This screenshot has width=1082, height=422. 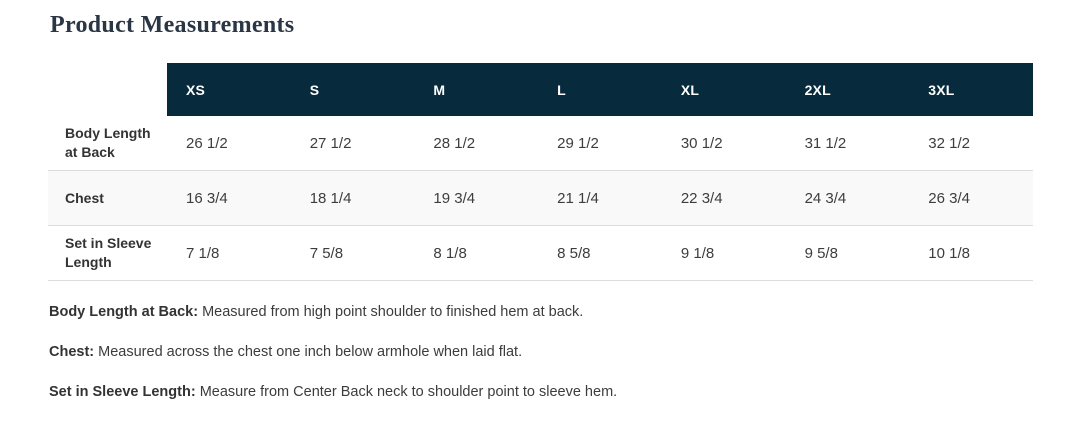 What do you see at coordinates (949, 143) in the screenshot?
I see `measurement-cell: 32 1/2` at bounding box center [949, 143].